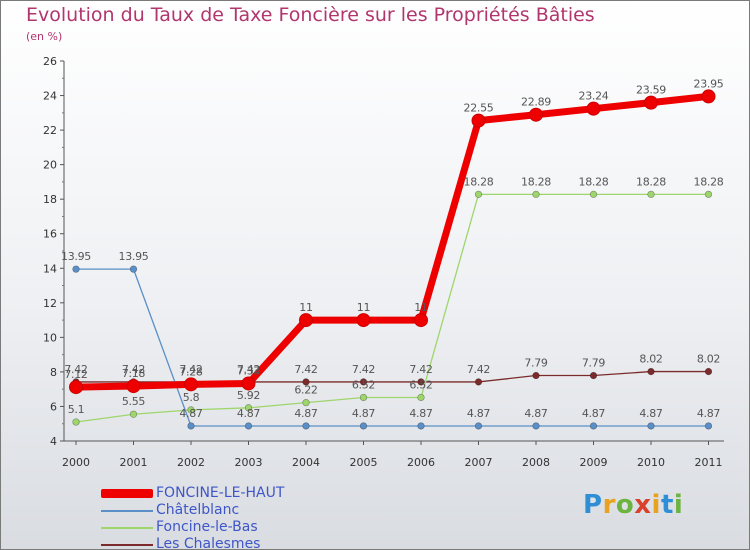 Image resolution: width=750 pixels, height=550 pixels. I want to click on y-tick-label: 16, so click(50, 234).